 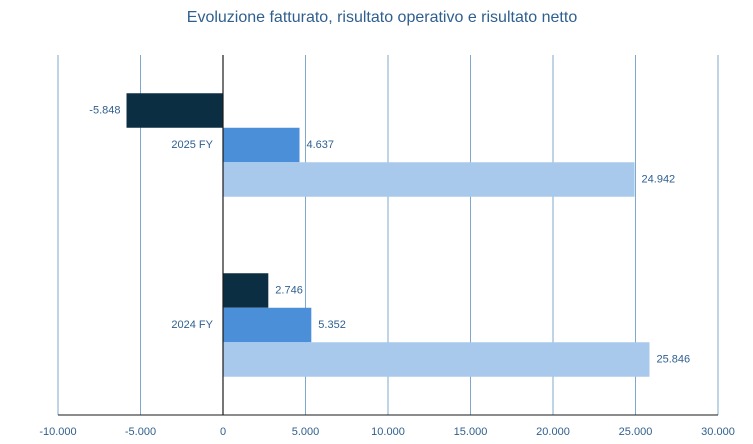 I want to click on category-label: 2025 FY, so click(x=192, y=145).